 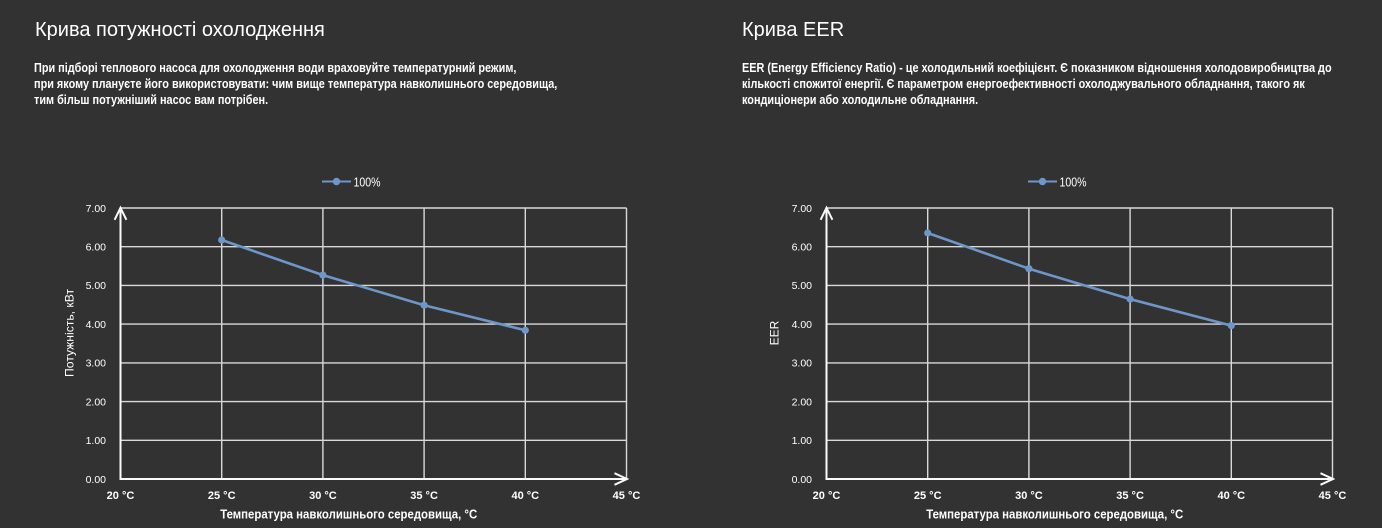 What do you see at coordinates (774, 332) in the screenshot?
I see `svg-text: EER` at bounding box center [774, 332].